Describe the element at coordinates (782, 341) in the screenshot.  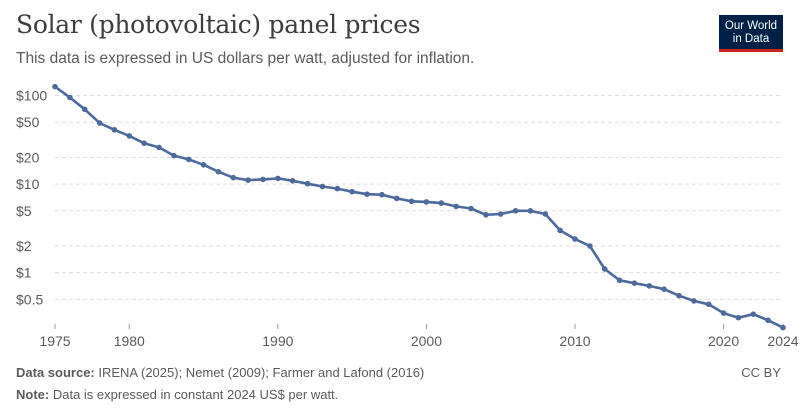
I see `x-tick-label: 2024` at that location.